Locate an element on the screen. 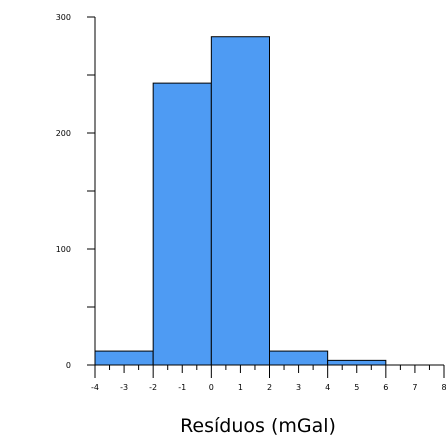 The width and height of the screenshot is (446, 437). y-tick-label-0: 0 is located at coordinates (68, 365).